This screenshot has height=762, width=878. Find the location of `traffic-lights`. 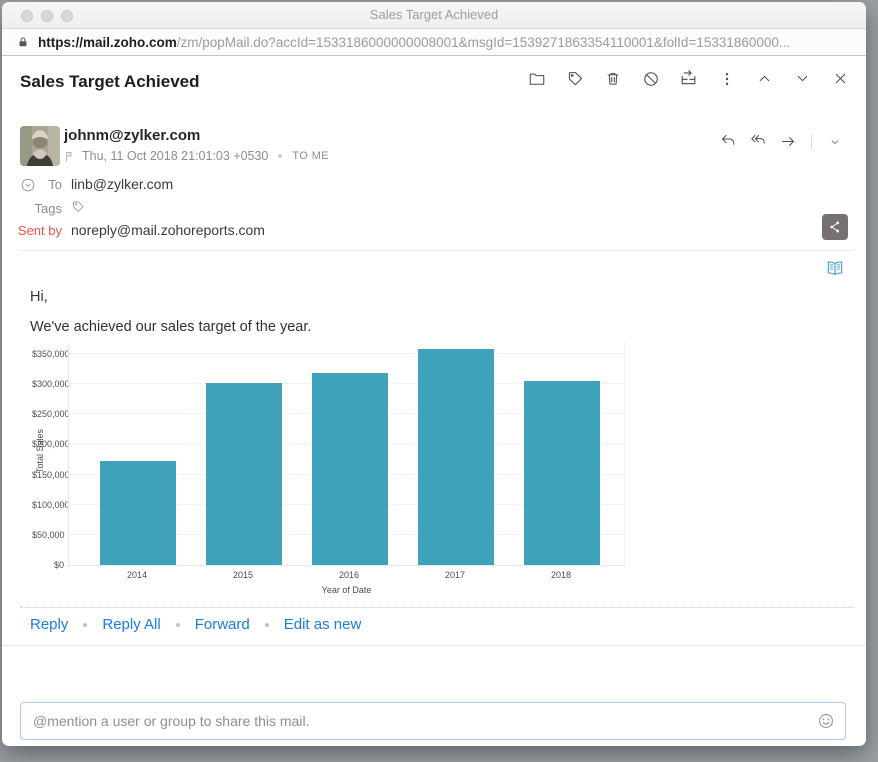

traffic-lights is located at coordinates (47, 16).